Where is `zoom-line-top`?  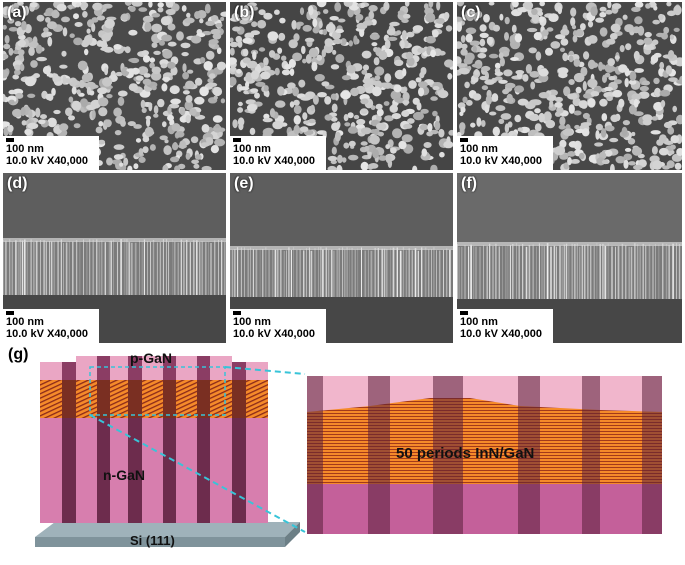
zoom-line-top is located at coordinates (265, 370).